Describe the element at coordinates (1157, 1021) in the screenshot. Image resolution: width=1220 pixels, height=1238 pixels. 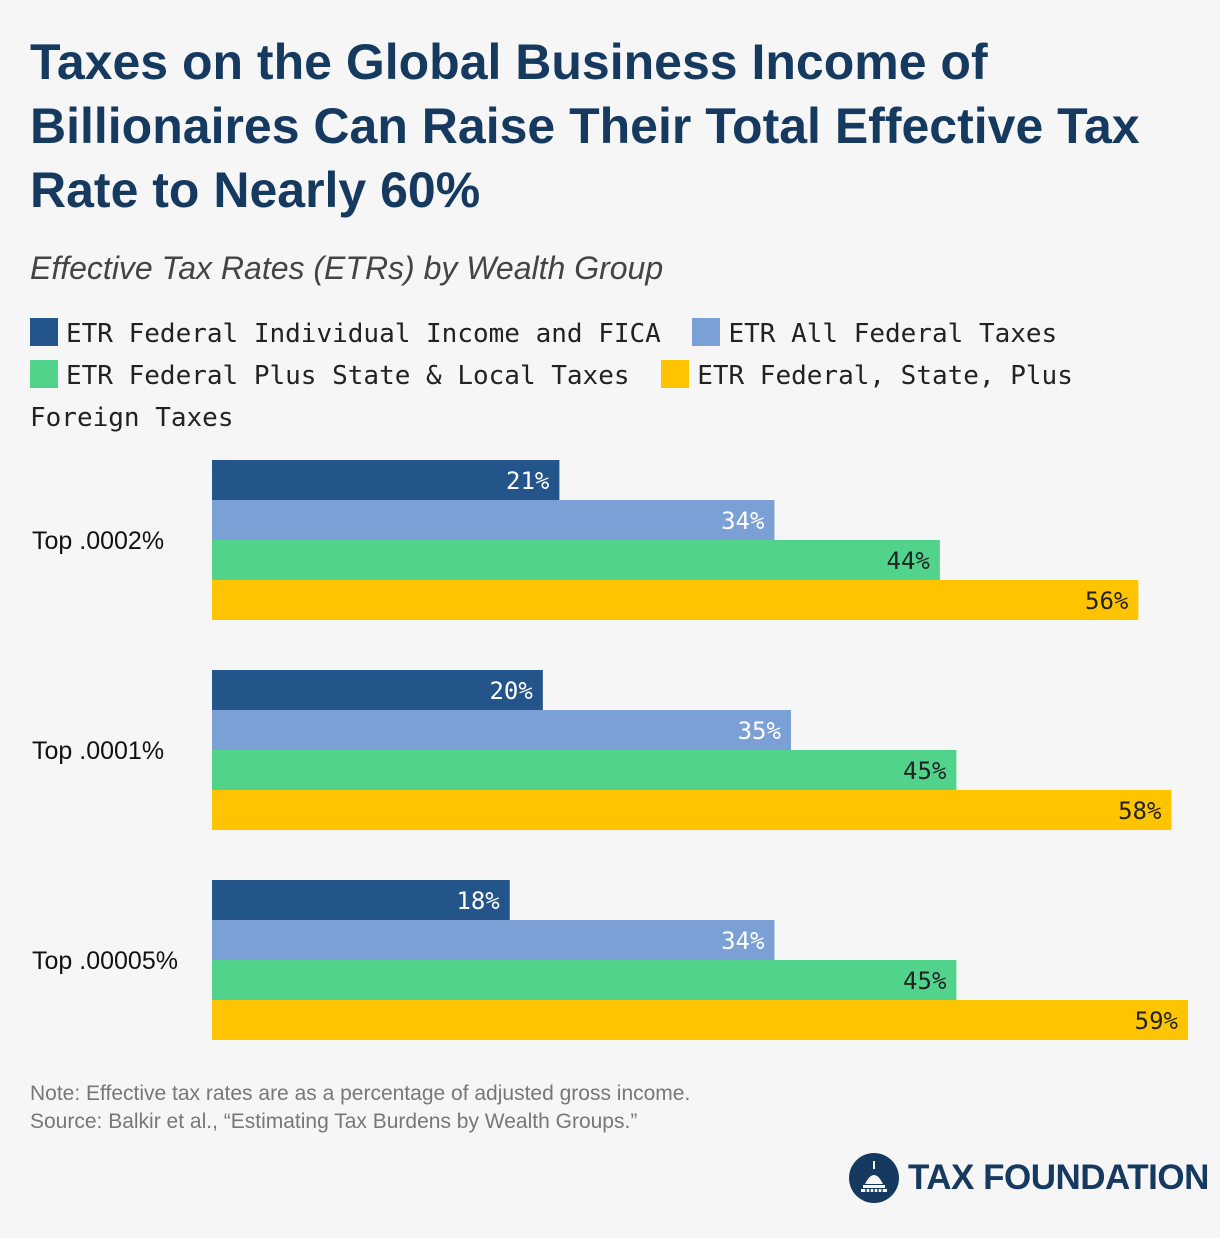
I see `bar-value-label: 59%` at that location.